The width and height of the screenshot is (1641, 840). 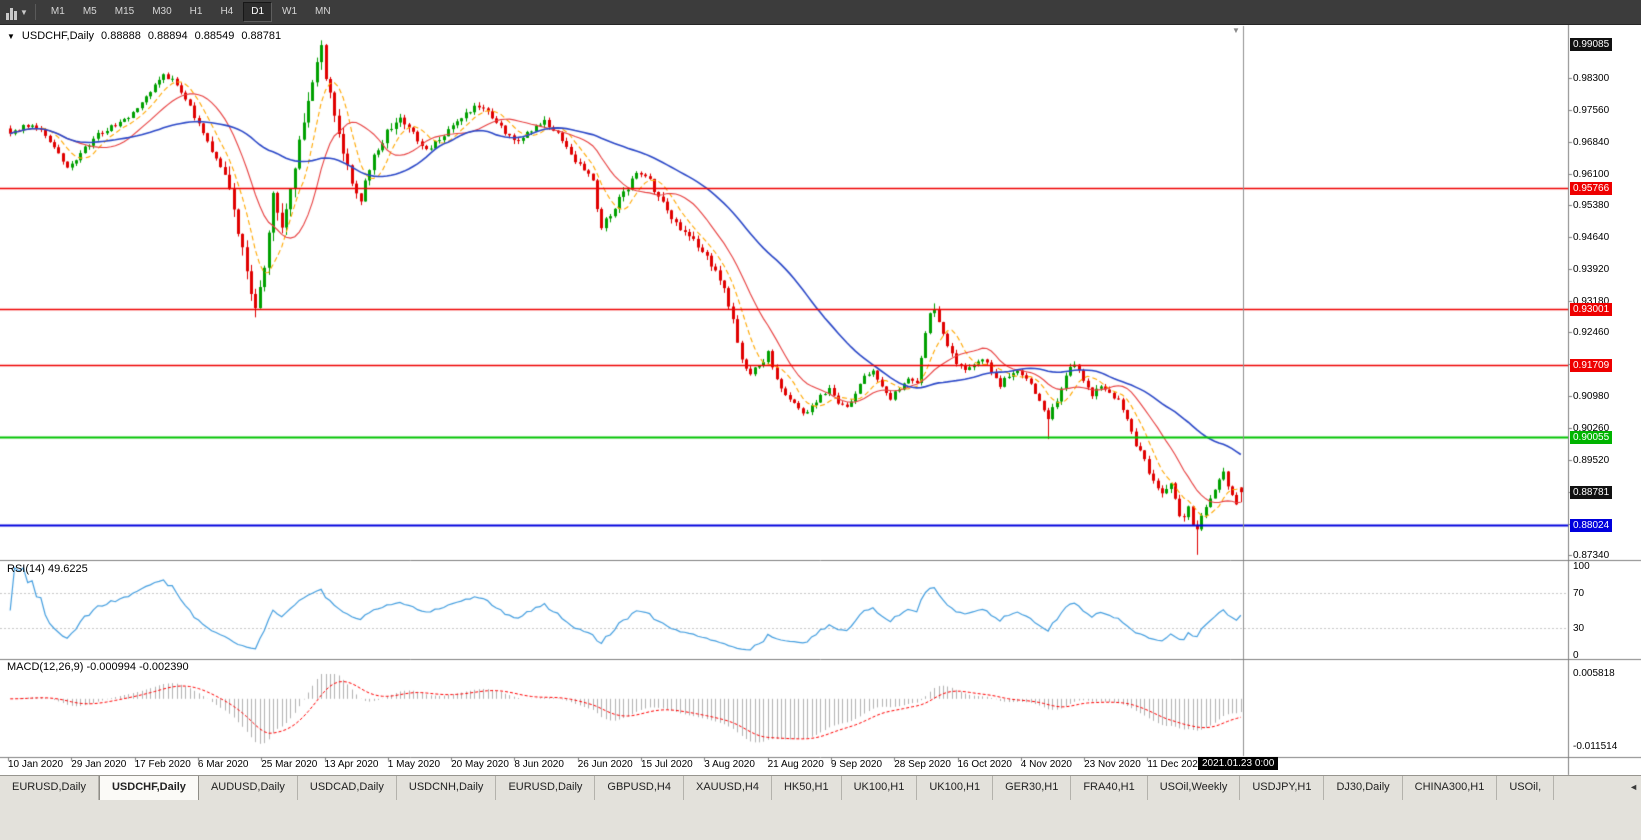 I want to click on toolbar-separator, so click(x=35, y=12).